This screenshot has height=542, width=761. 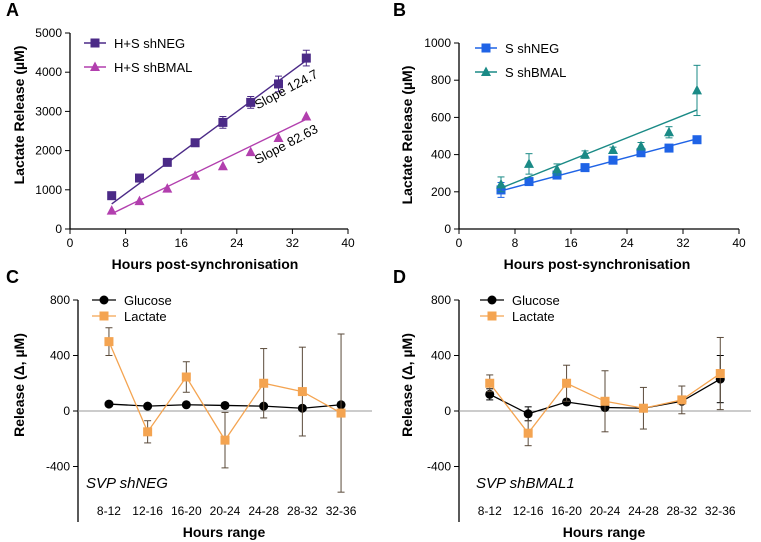 What do you see at coordinates (293, 243) in the screenshot?
I see `x-tick-label: 32` at bounding box center [293, 243].